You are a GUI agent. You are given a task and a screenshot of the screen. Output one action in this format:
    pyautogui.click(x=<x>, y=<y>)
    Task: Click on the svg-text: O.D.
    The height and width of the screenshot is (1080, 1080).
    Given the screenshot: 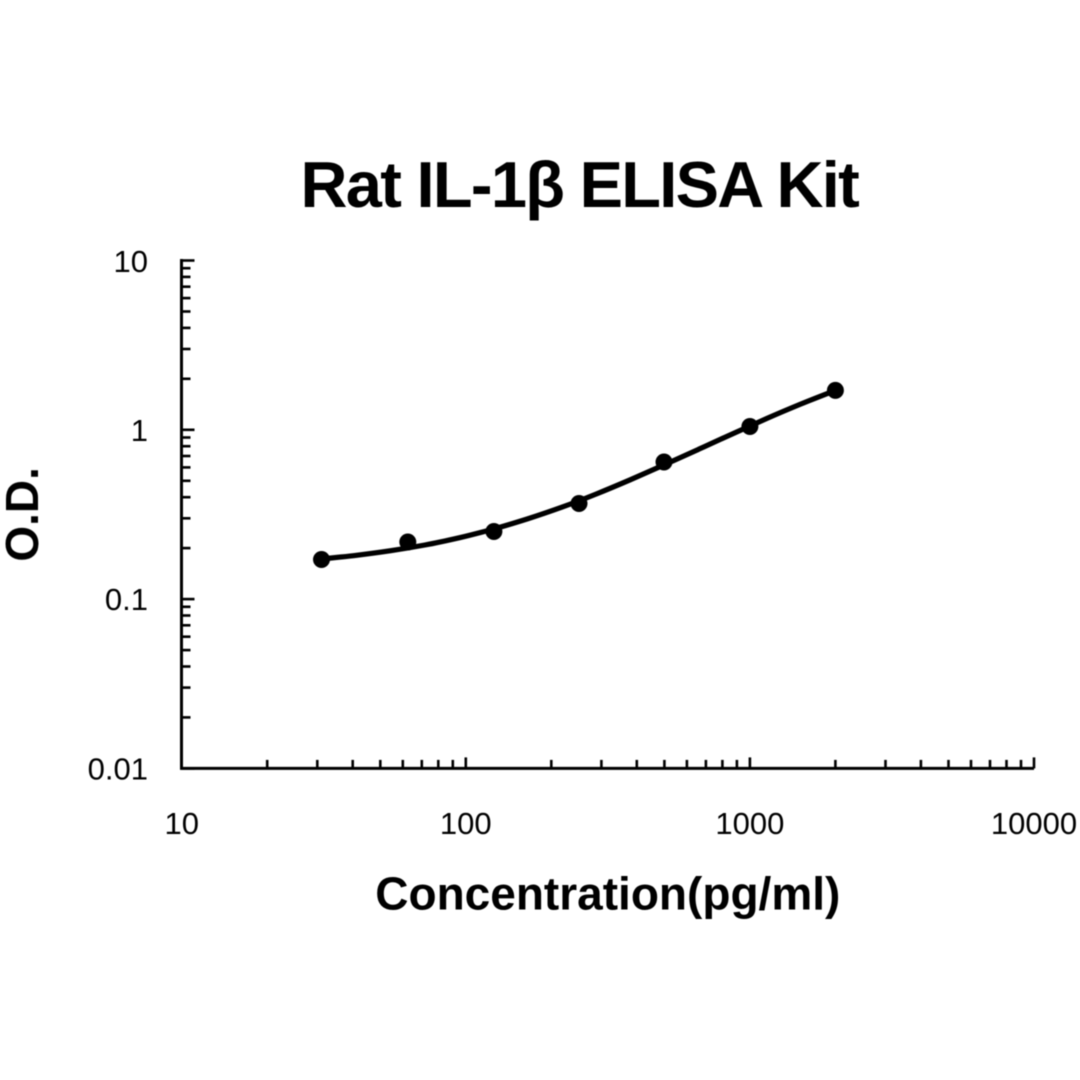 What is the action you would take?
    pyautogui.click(x=24, y=514)
    